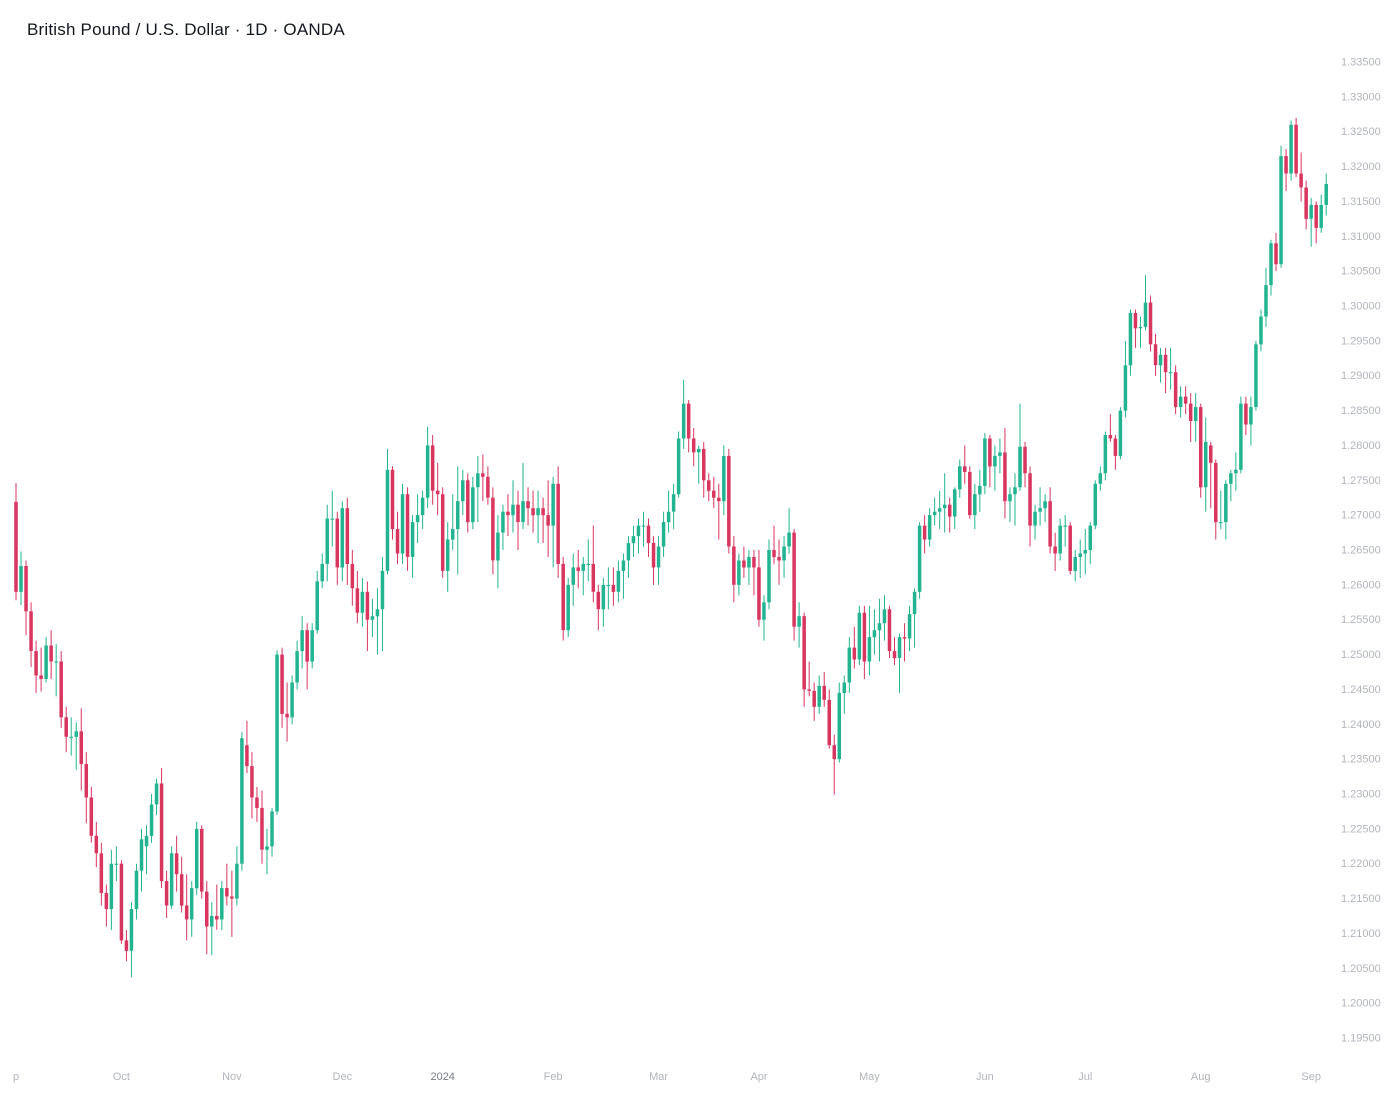 The height and width of the screenshot is (1104, 1400). Describe the element at coordinates (667, 1077) in the screenshot. I see `time-scale: p Oct Nov Dec 2024 Feb Mar Apr May Jun Jul Aug Sep` at that location.